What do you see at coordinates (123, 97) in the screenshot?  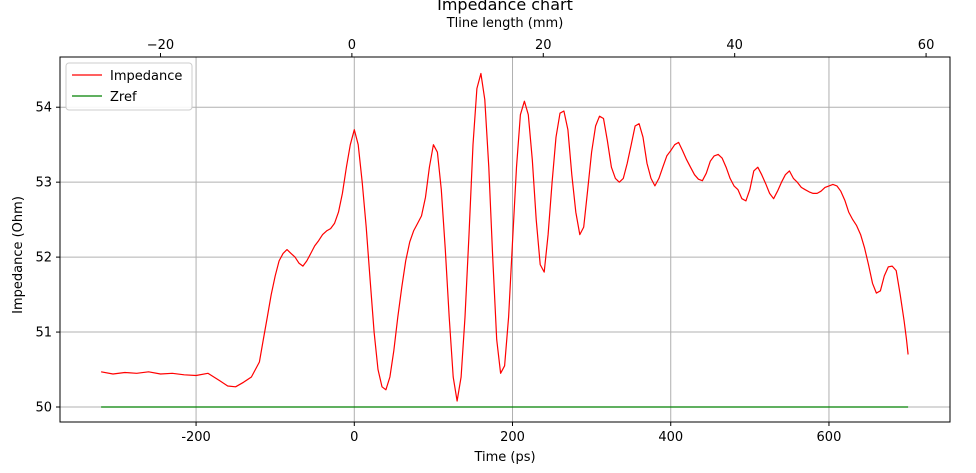 I see `legend-label-zref: Zref` at bounding box center [123, 97].